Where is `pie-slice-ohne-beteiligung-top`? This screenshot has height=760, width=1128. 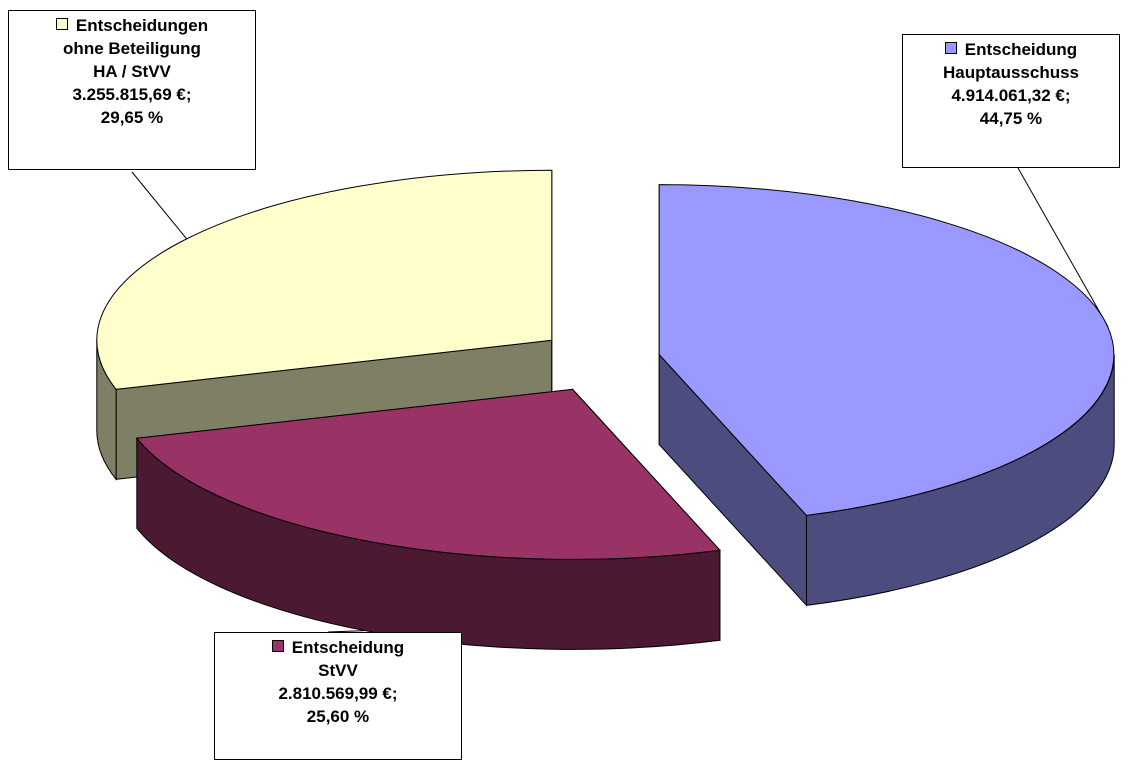
pie-slice-ohne-beteiligung-top is located at coordinates (324, 279).